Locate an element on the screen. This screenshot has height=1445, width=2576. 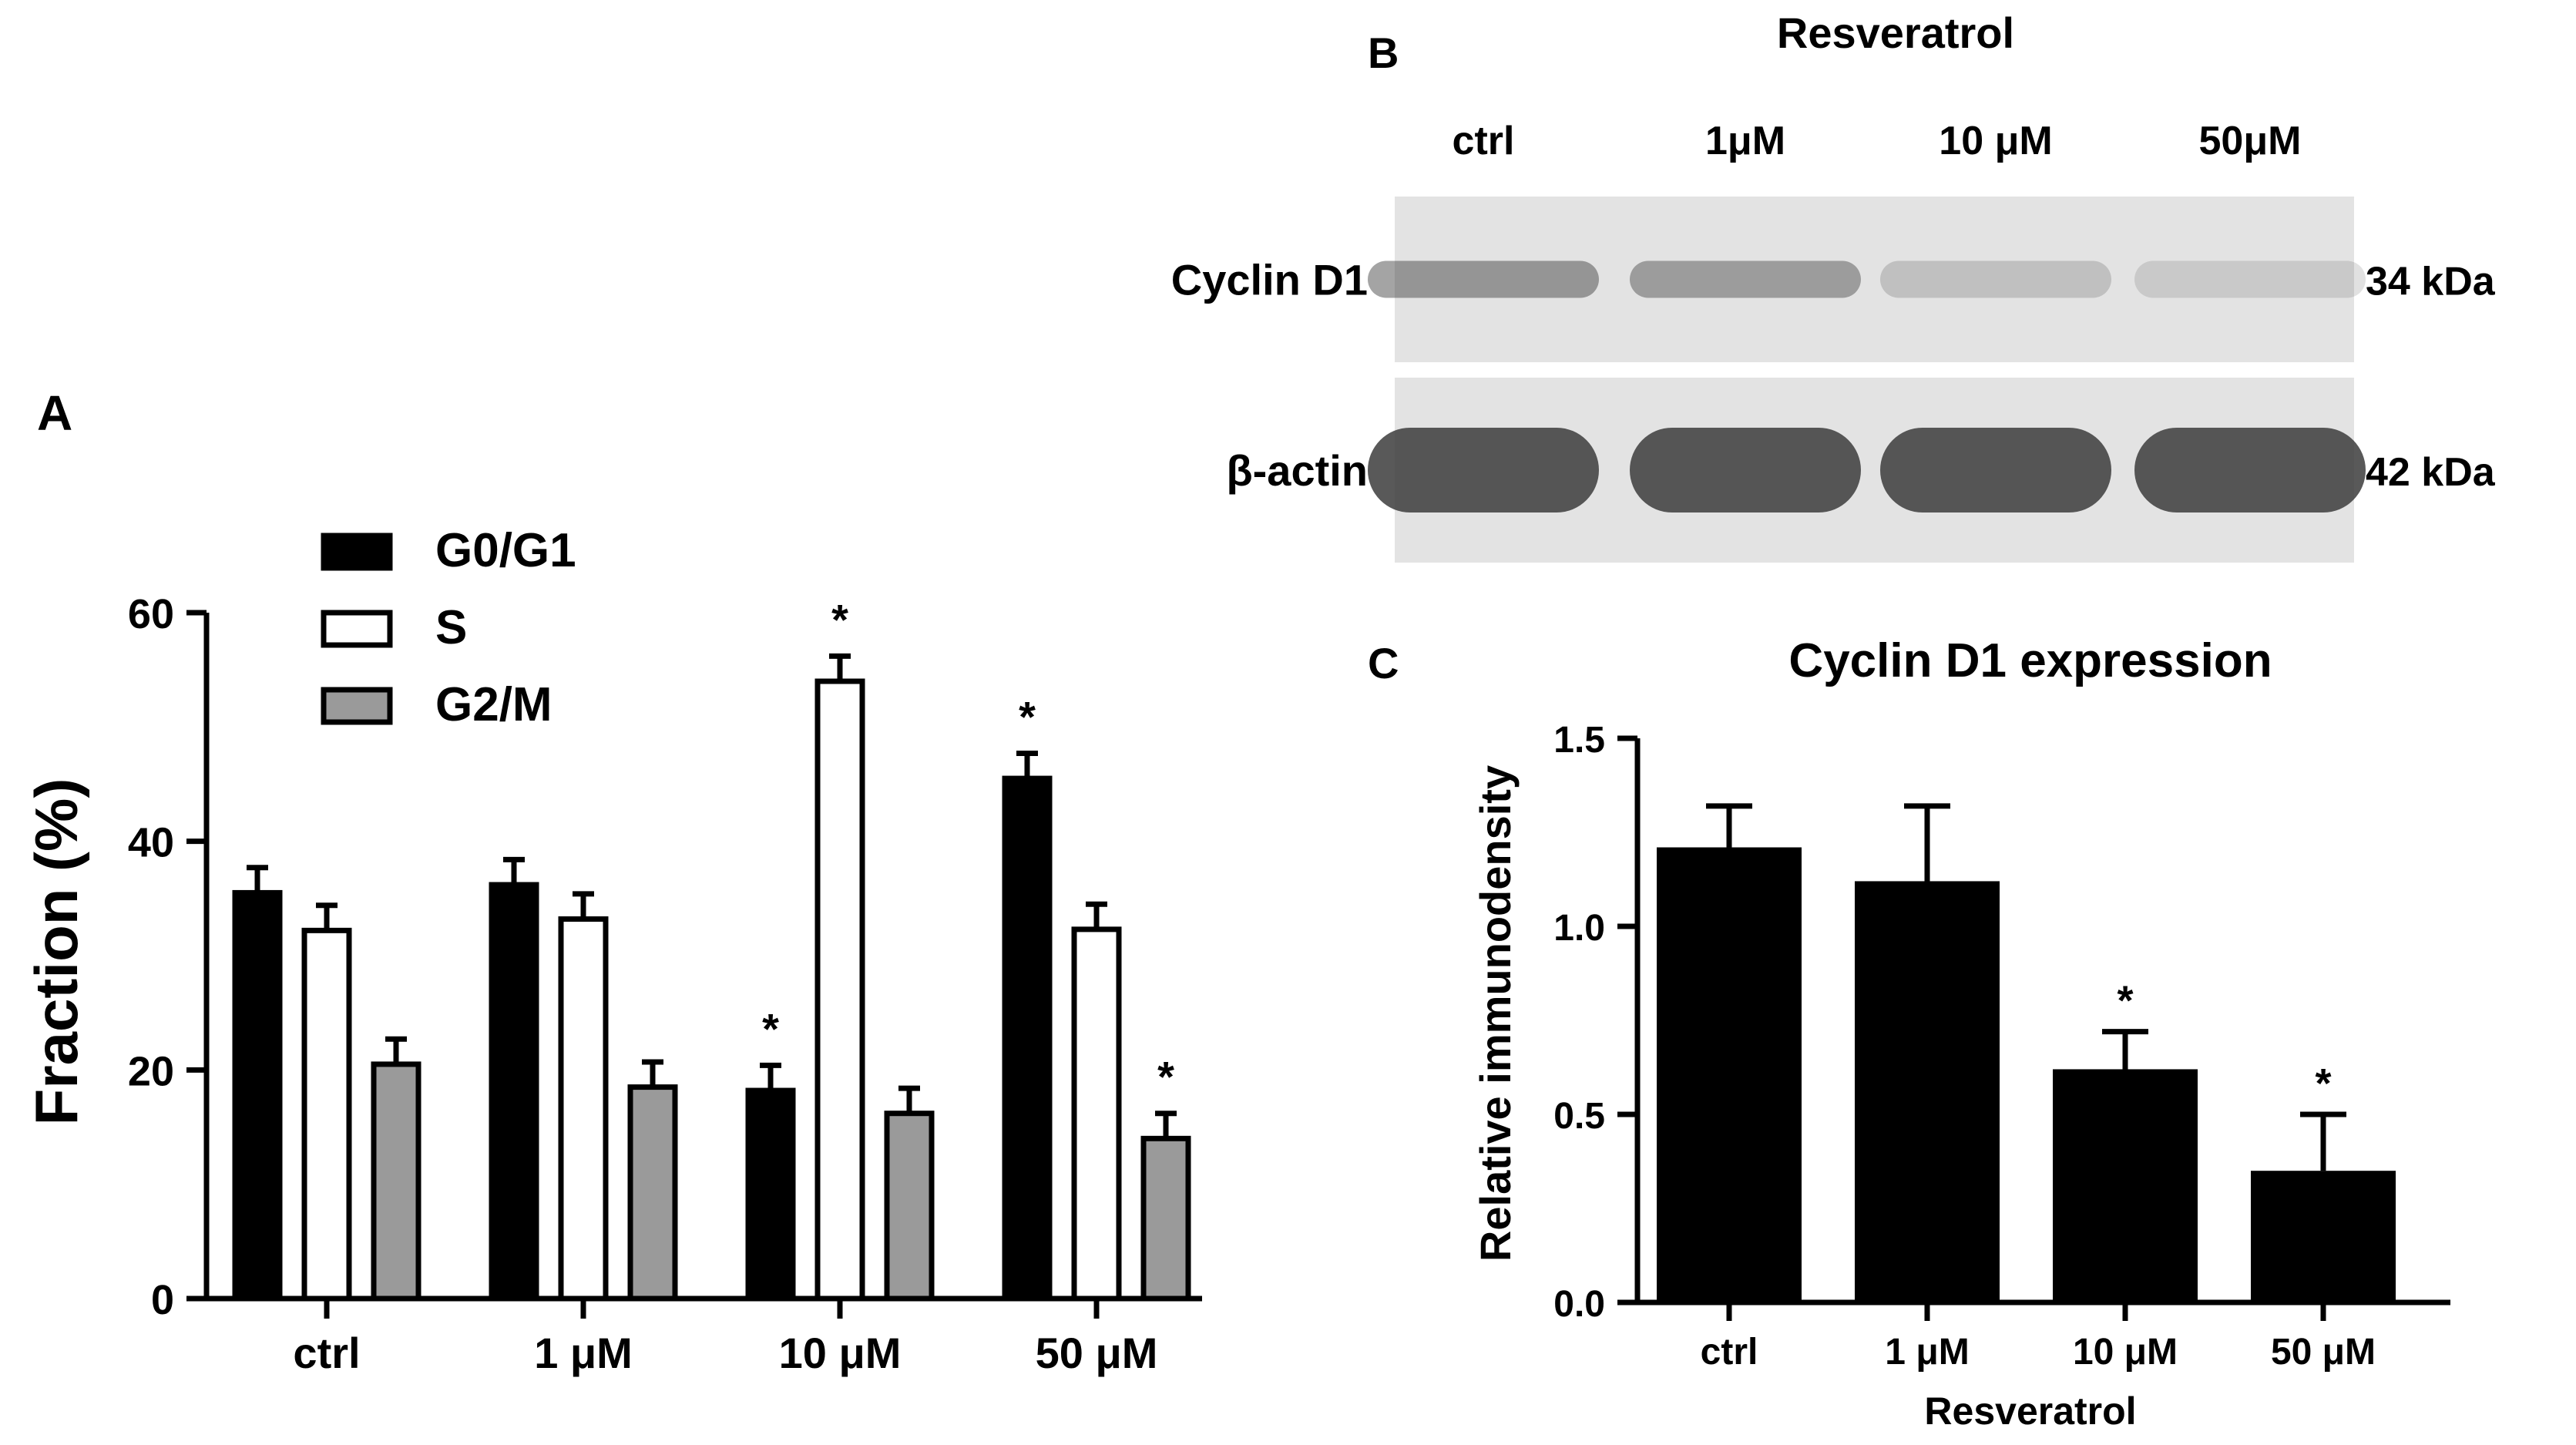
legend-label: G0/G1 is located at coordinates (505, 550).